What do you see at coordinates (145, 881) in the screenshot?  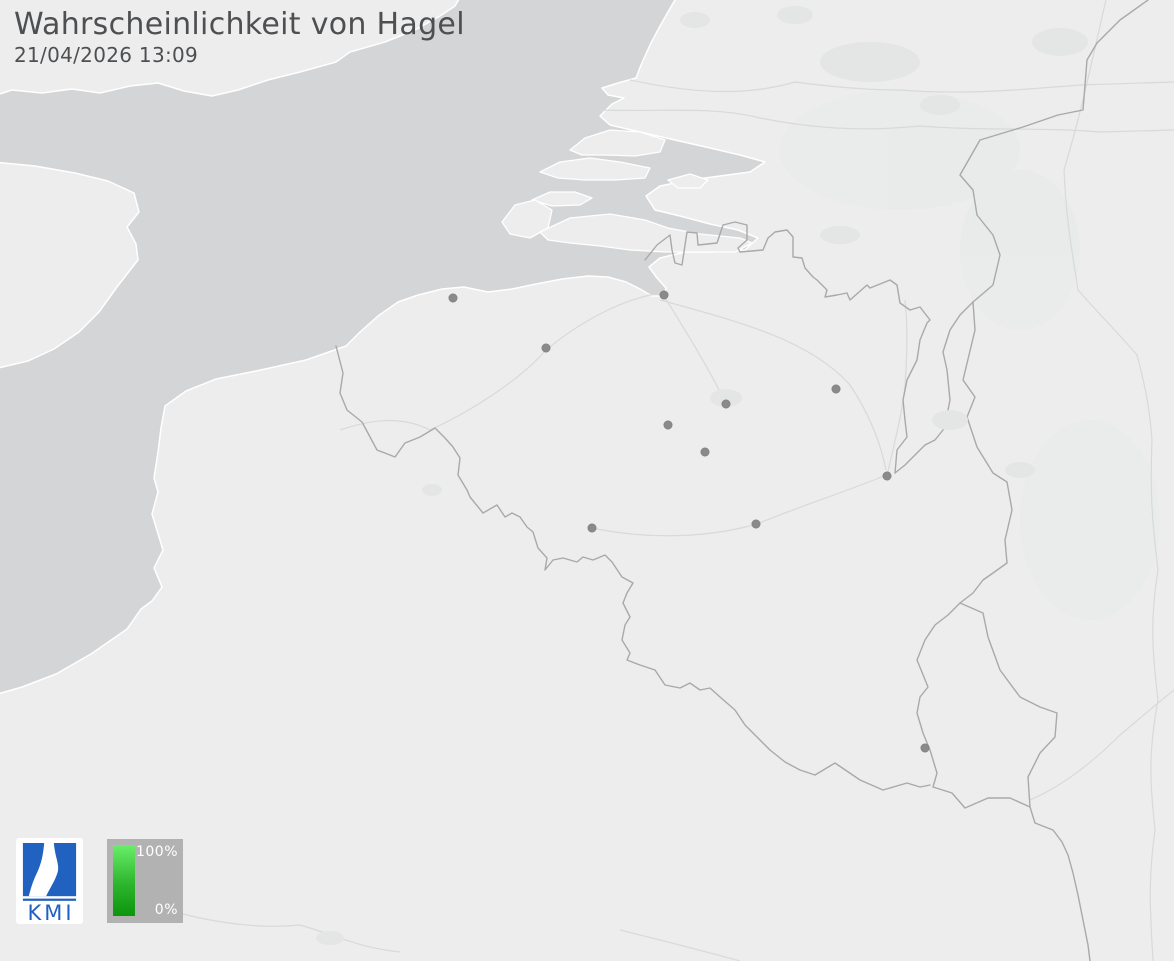 I see `probability-legend: 100% 0%` at bounding box center [145, 881].